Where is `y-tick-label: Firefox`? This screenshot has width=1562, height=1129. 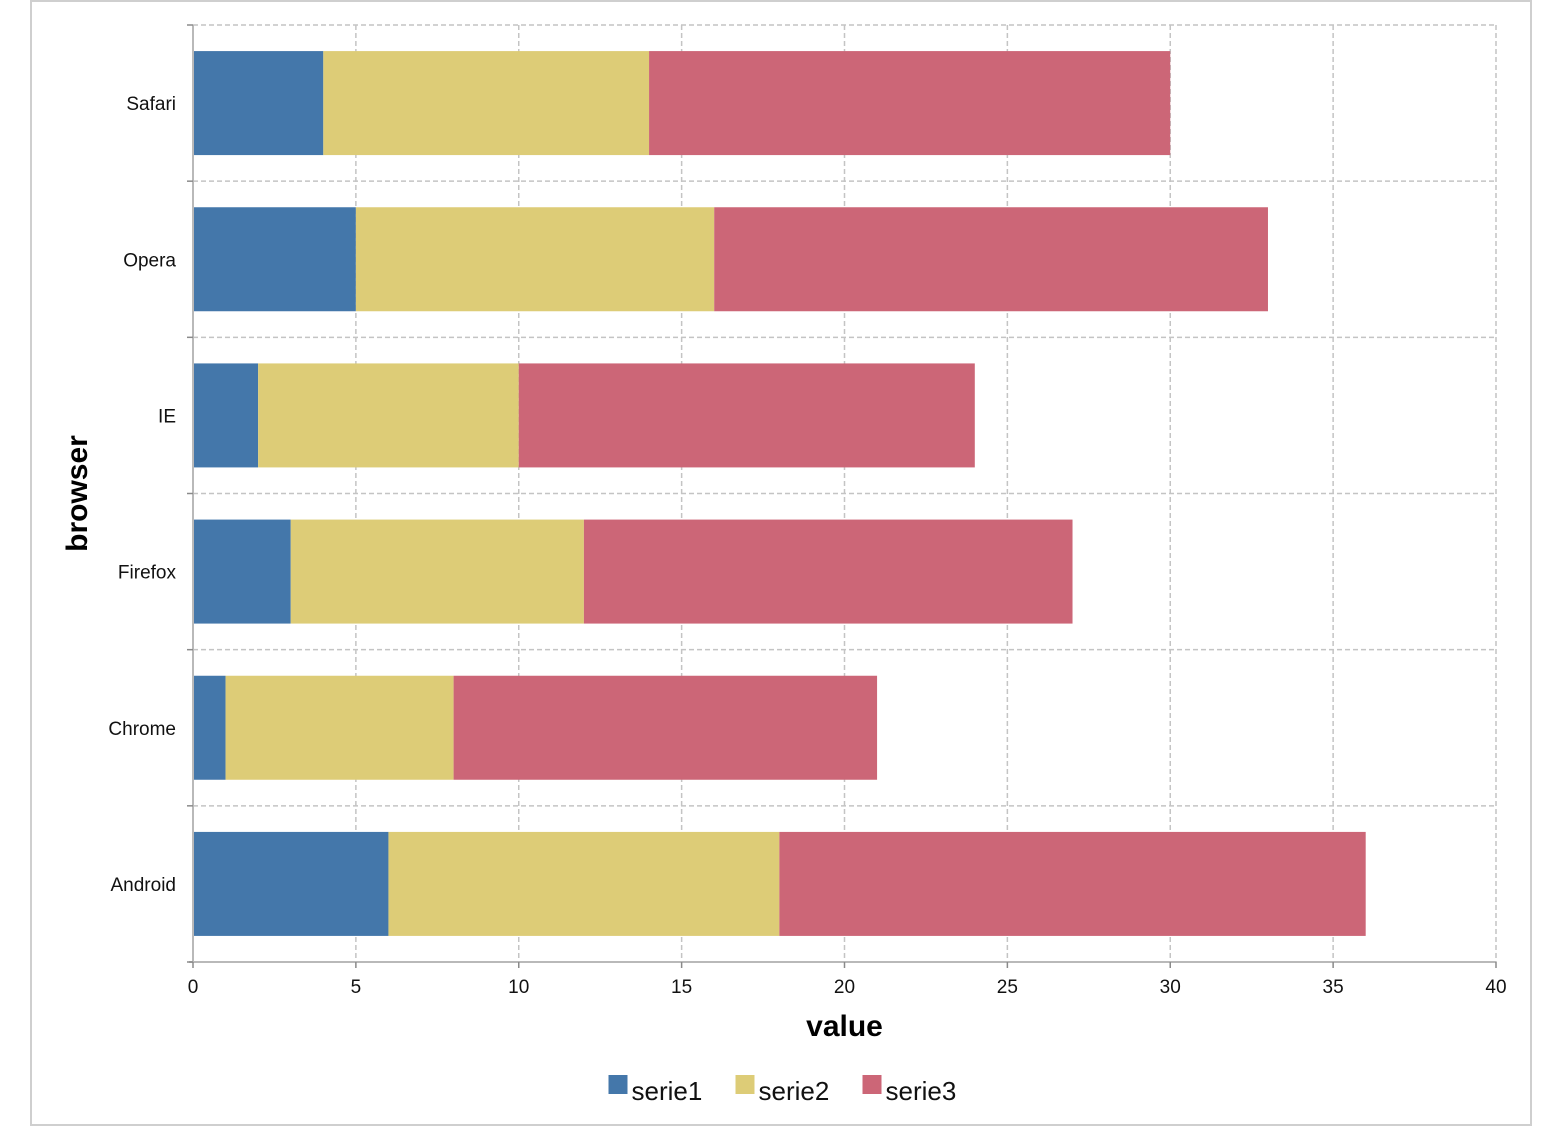 y-tick-label: Firefox is located at coordinates (147, 573).